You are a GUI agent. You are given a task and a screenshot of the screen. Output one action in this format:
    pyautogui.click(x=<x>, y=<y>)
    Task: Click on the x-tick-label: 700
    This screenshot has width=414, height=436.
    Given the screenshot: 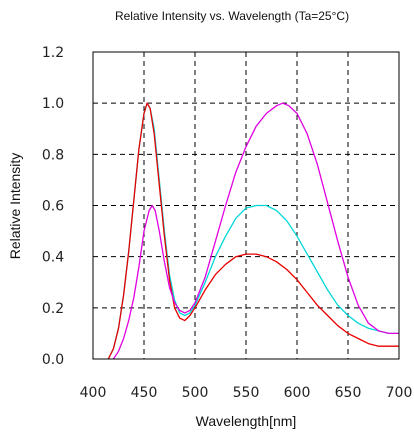 What is the action you would take?
    pyautogui.click(x=399, y=393)
    